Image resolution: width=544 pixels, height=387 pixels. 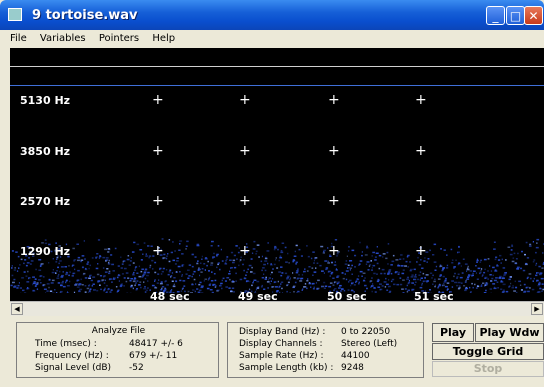 I want to click on menu-help: Help, so click(x=164, y=38).